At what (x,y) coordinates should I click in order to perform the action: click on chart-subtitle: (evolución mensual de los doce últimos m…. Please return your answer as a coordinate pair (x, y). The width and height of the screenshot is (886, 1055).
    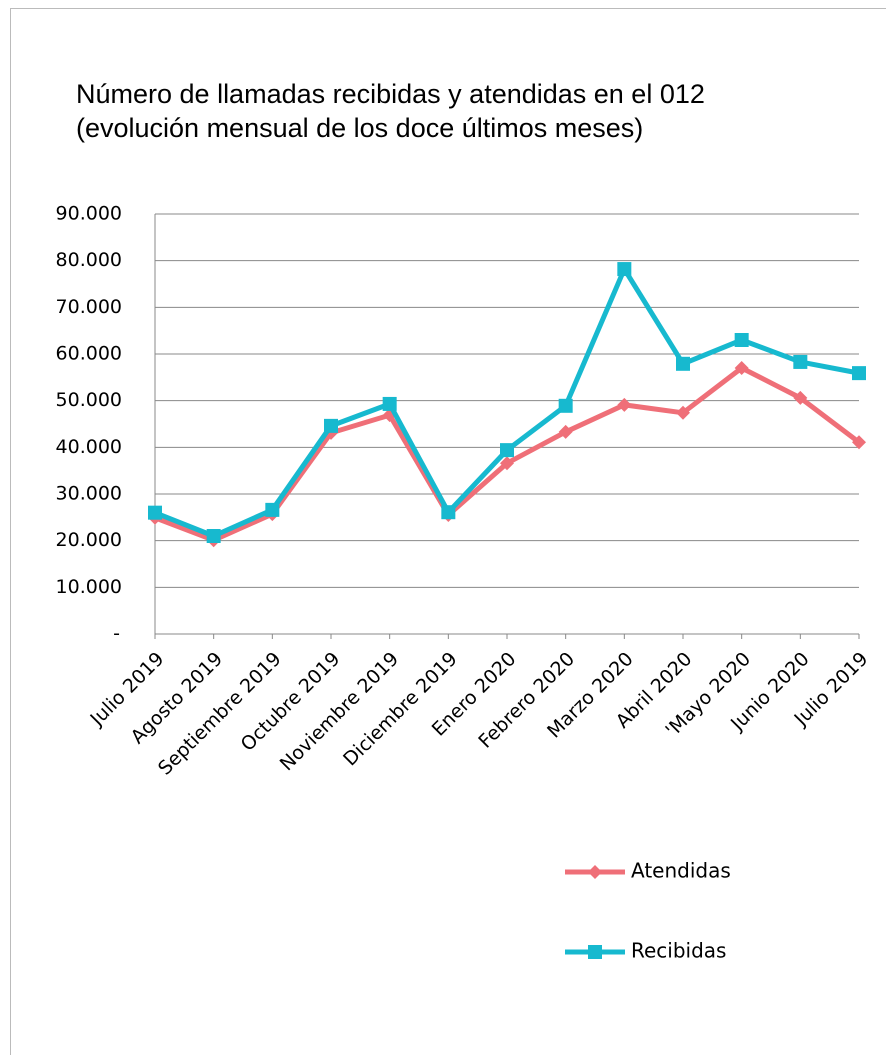
    Looking at the image, I should click on (359, 128).